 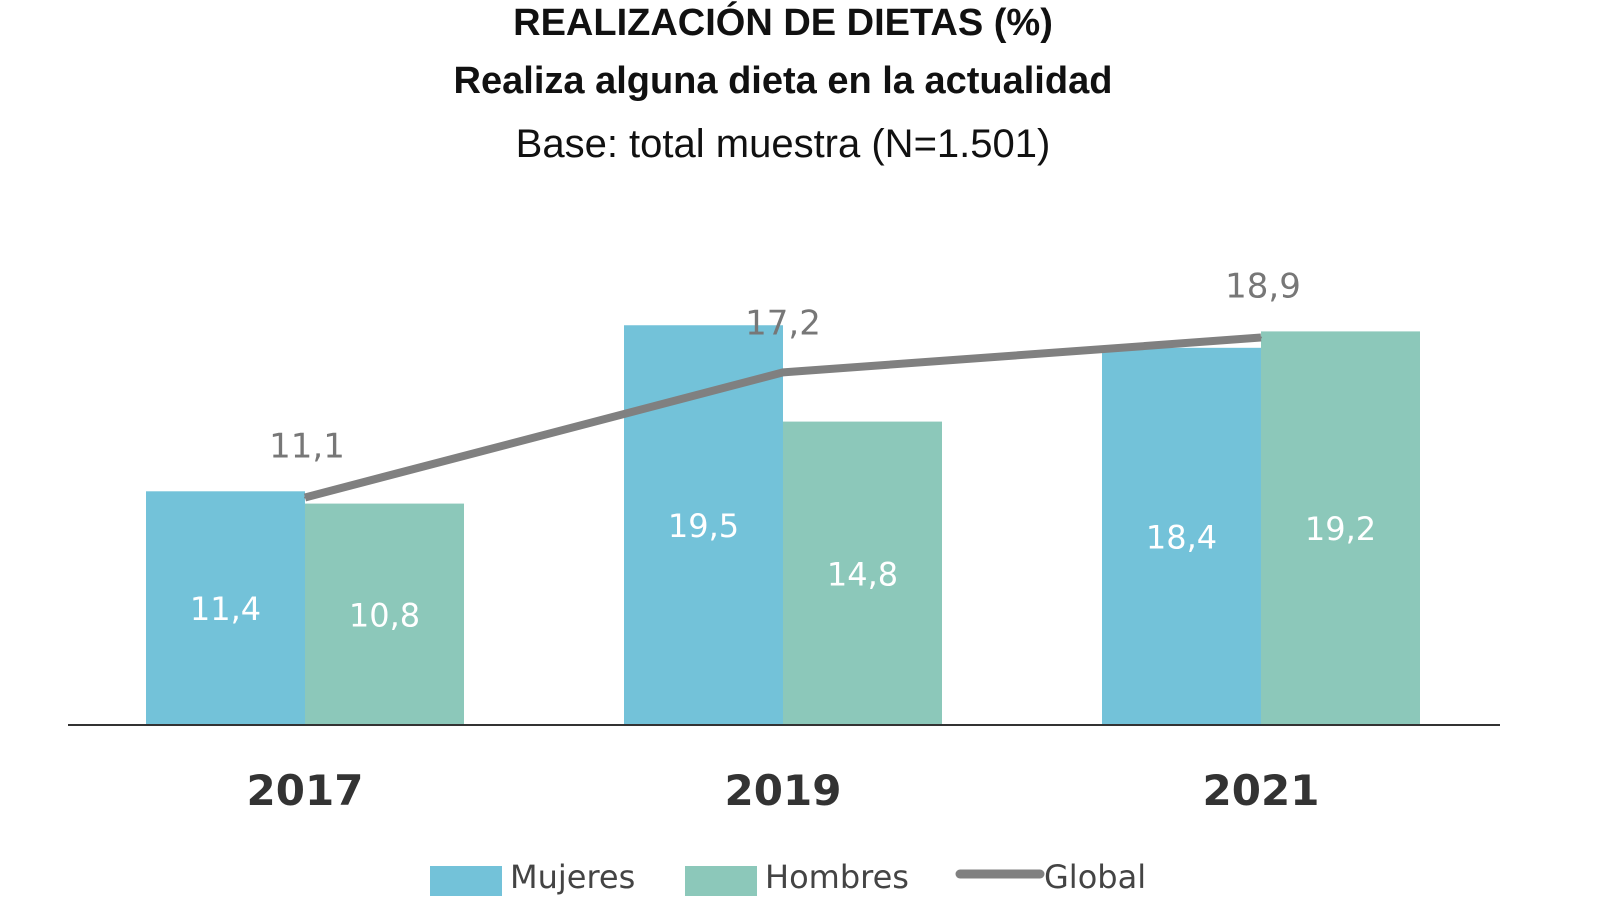 I want to click on bar-mujeres-2017, so click(x=225, y=608).